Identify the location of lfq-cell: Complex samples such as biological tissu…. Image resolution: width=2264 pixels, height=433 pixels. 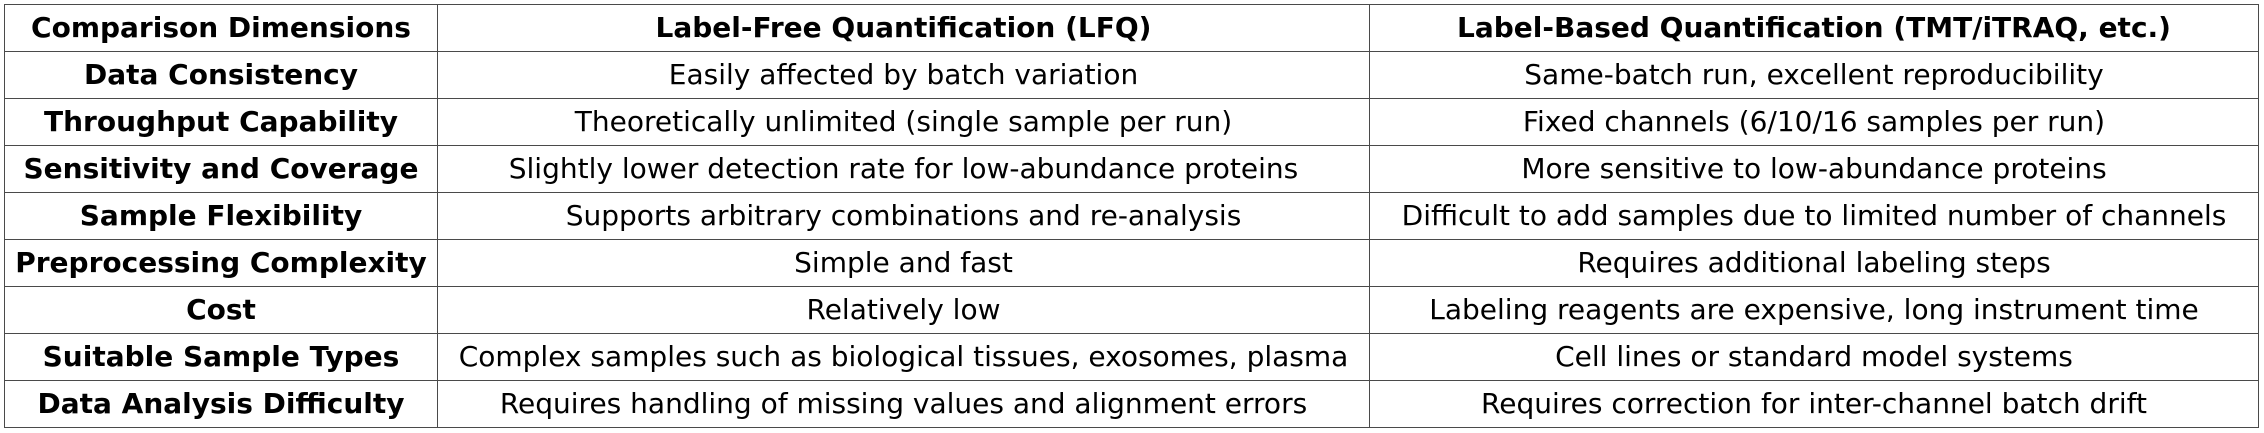
(903, 357).